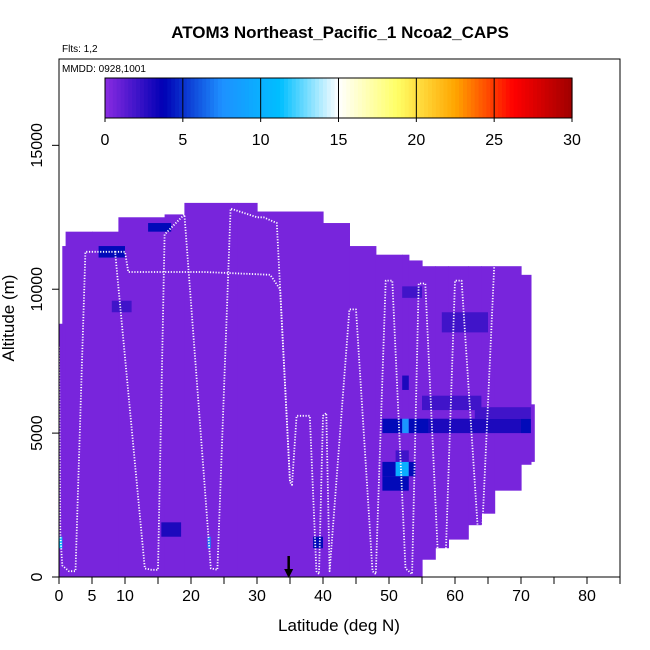 This screenshot has height=650, width=650. Describe the element at coordinates (455, 596) in the screenshot. I see `x-tick-label: 60` at that location.